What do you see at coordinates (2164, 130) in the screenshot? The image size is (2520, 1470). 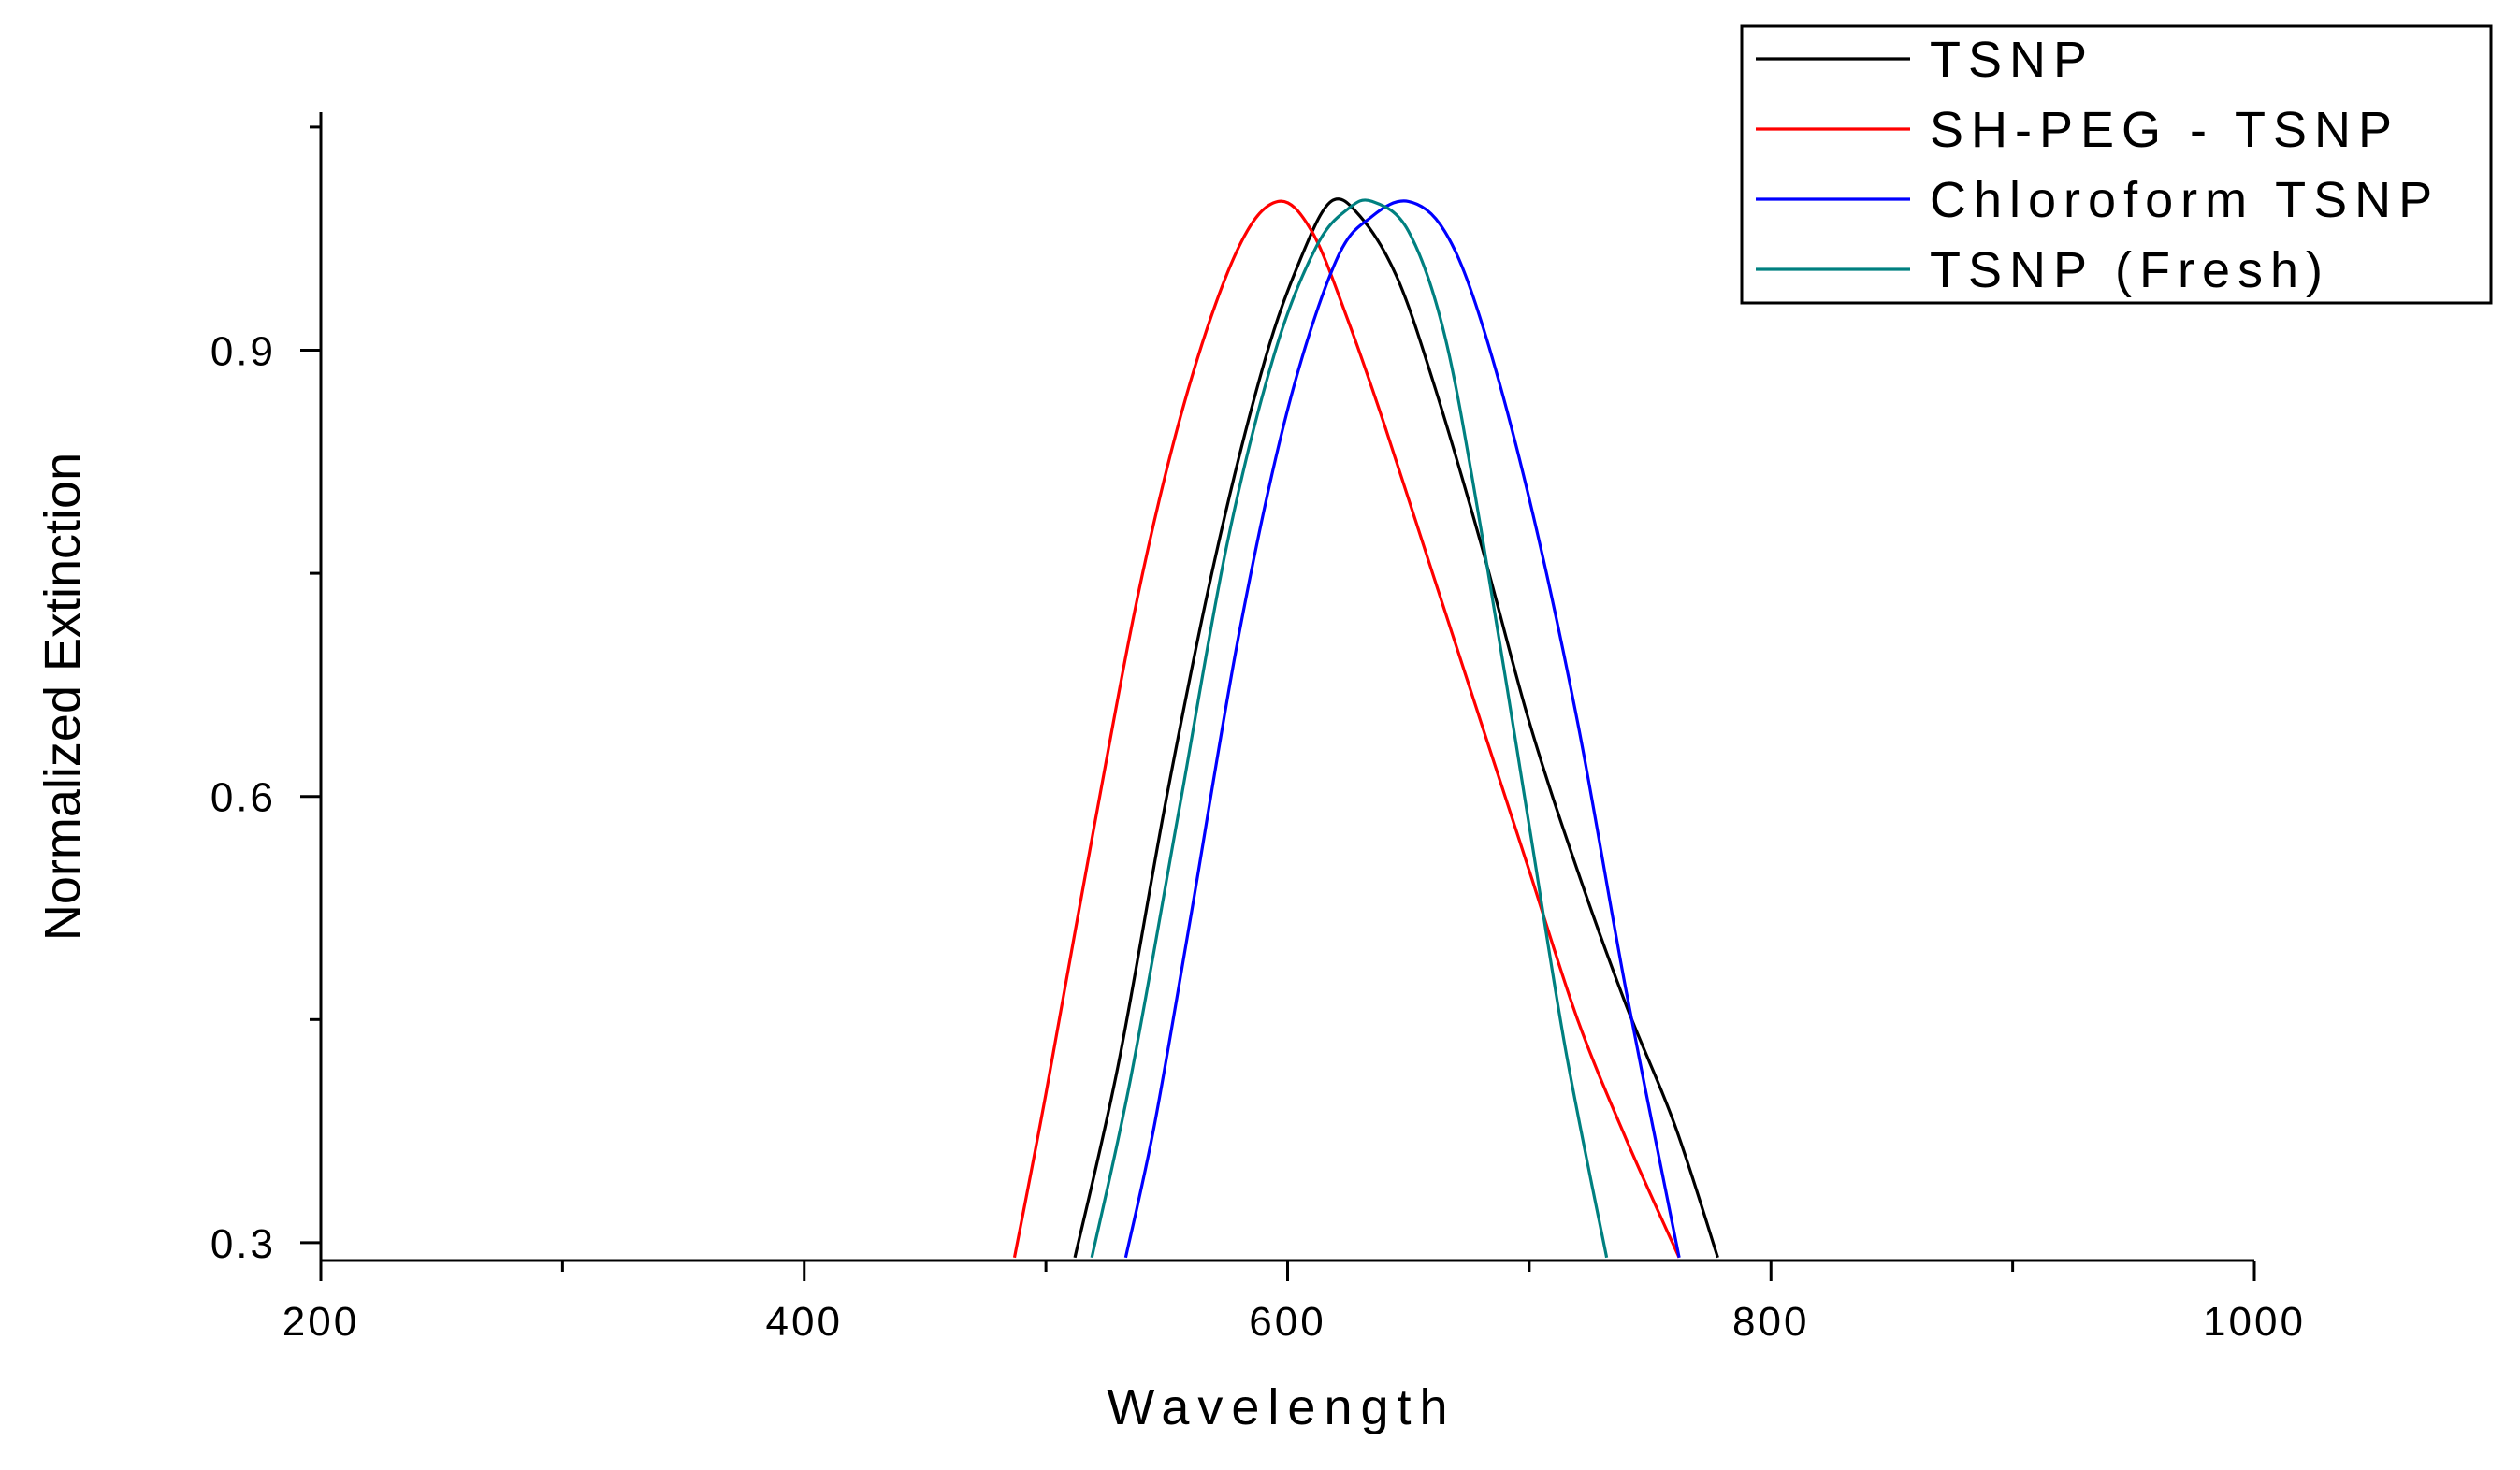 I see `legend-label-2: SH-PEG - TSNP` at bounding box center [2164, 130].